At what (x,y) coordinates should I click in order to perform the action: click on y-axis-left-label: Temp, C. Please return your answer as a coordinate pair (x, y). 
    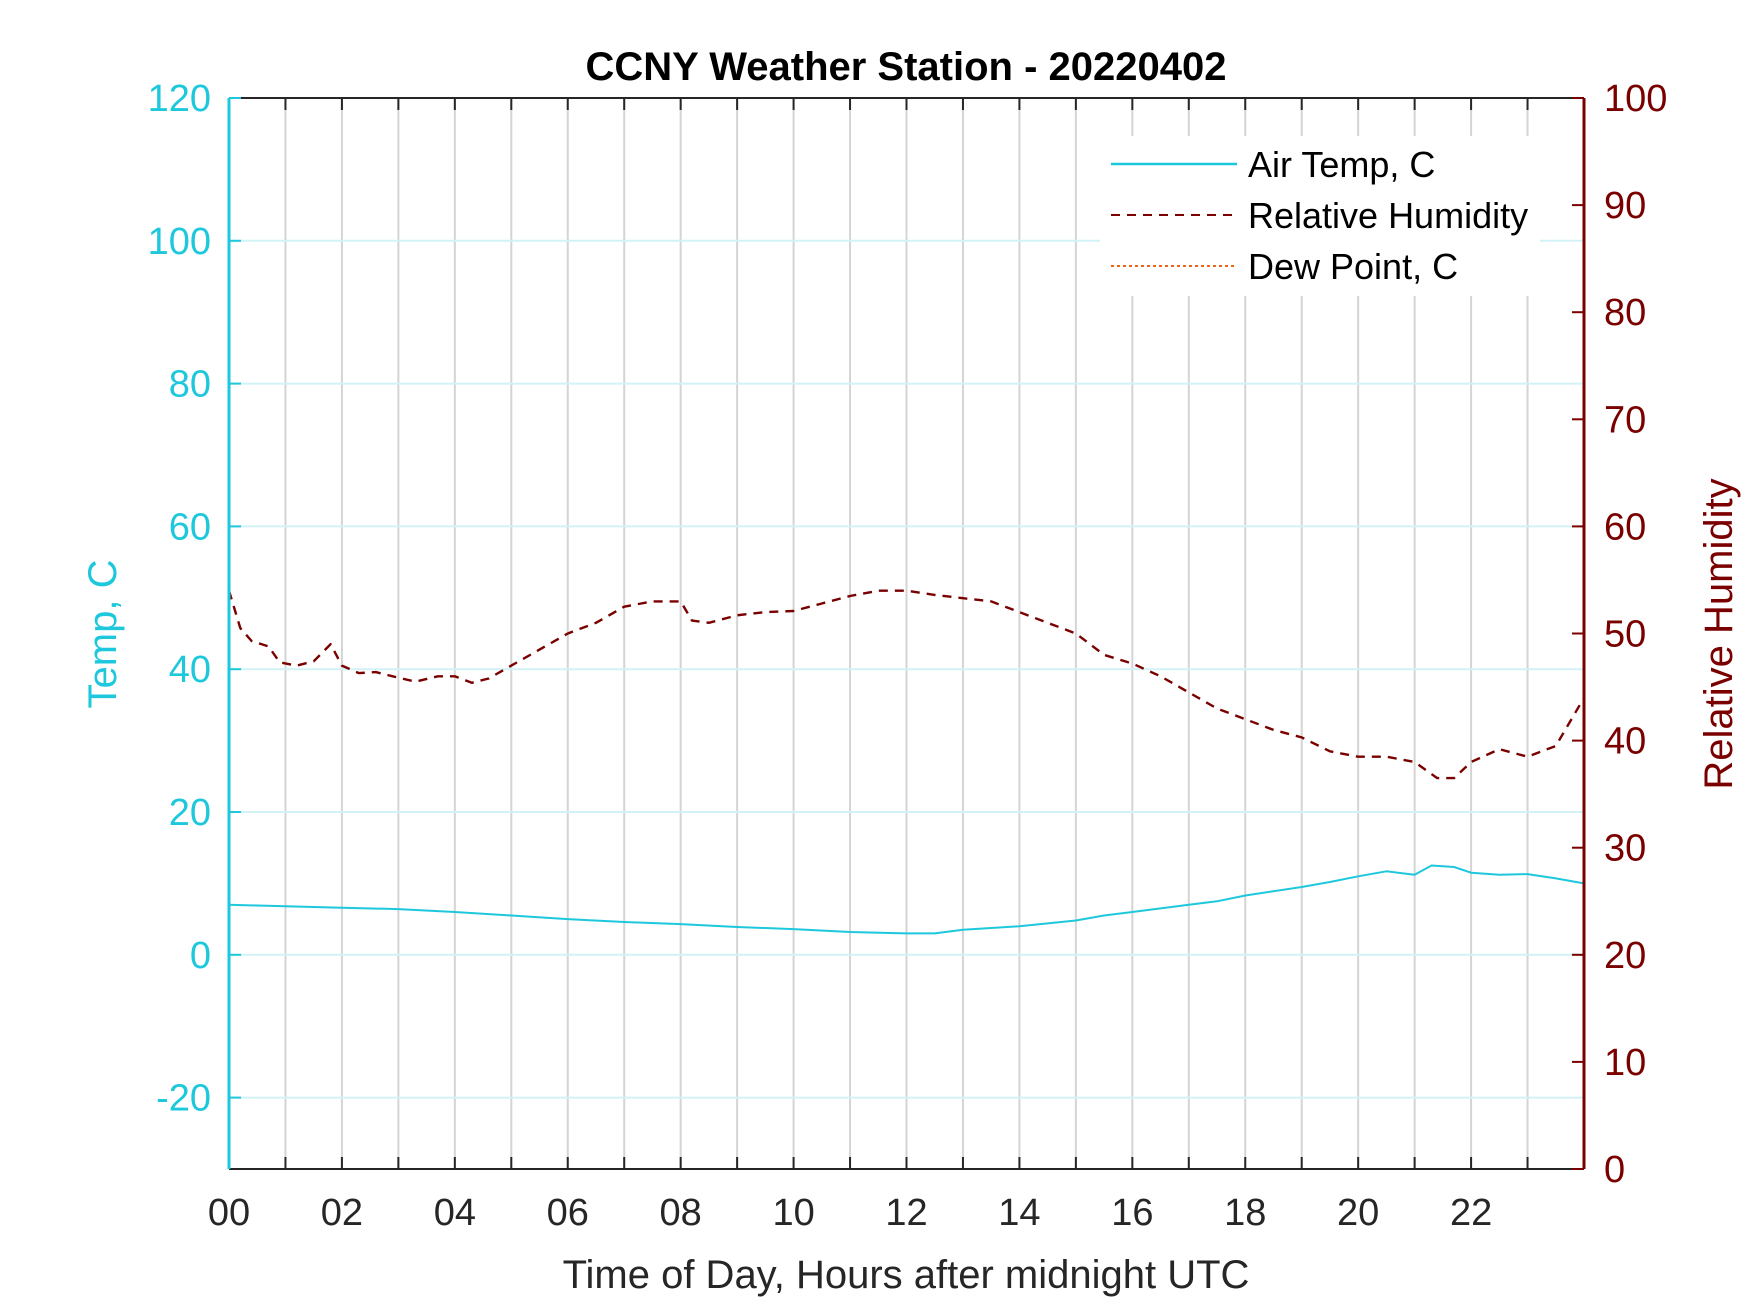
    Looking at the image, I should click on (103, 634).